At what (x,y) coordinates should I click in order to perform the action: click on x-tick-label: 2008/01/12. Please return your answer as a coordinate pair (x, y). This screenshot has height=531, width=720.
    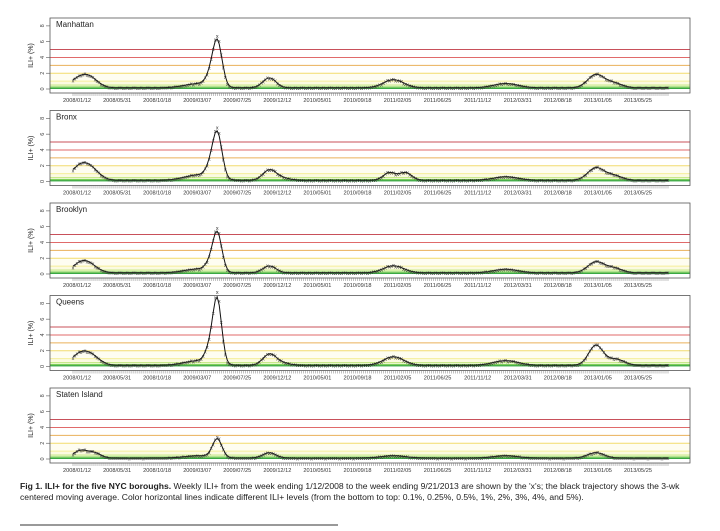
    Looking at the image, I should click on (77, 379).